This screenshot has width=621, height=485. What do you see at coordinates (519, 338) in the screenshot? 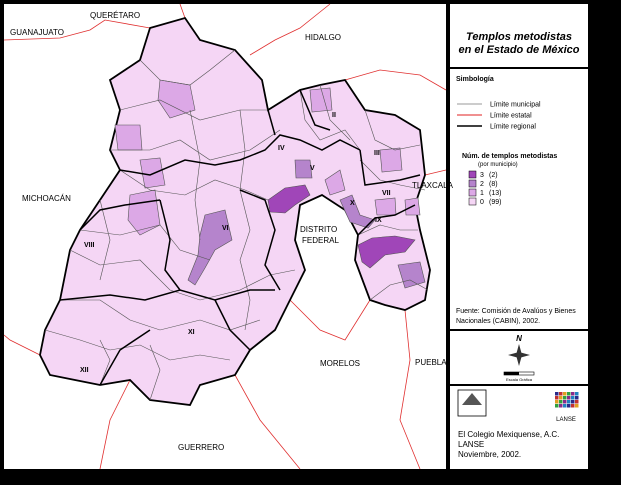
I see `north-label: N` at bounding box center [519, 338].